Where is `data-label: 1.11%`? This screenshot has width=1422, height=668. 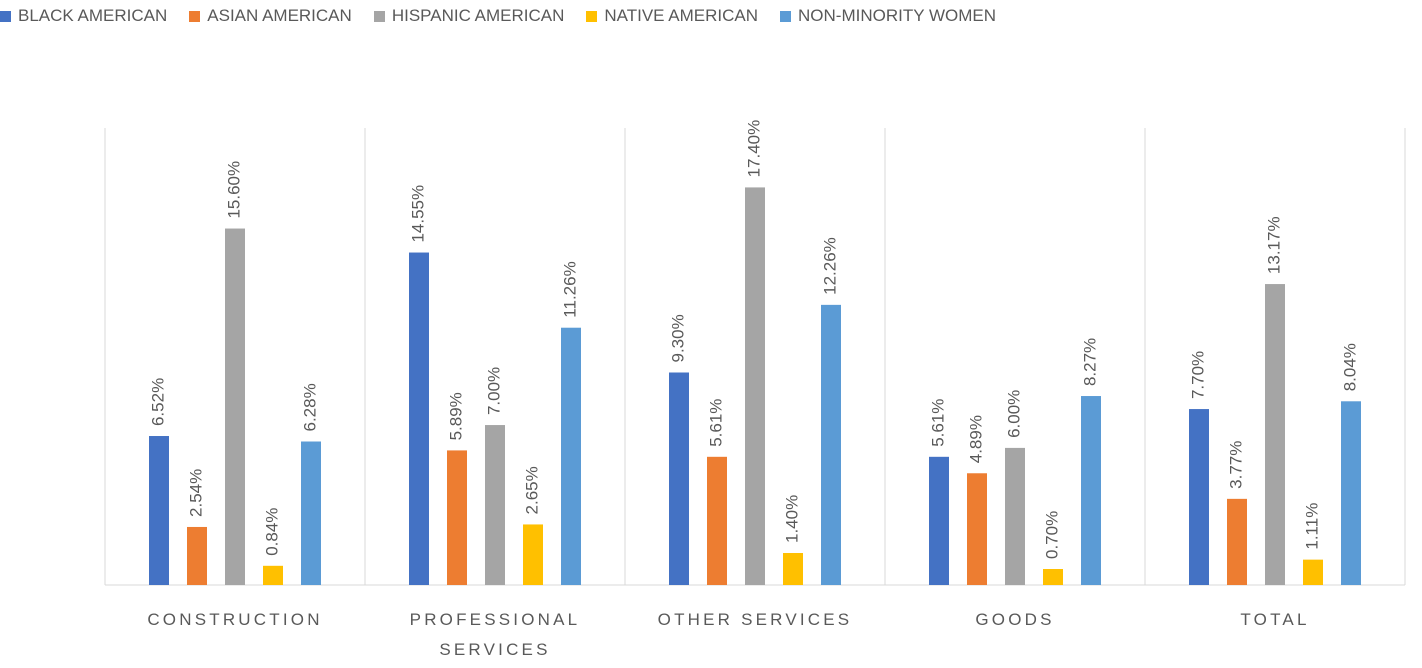
data-label: 1.11% is located at coordinates (1311, 526).